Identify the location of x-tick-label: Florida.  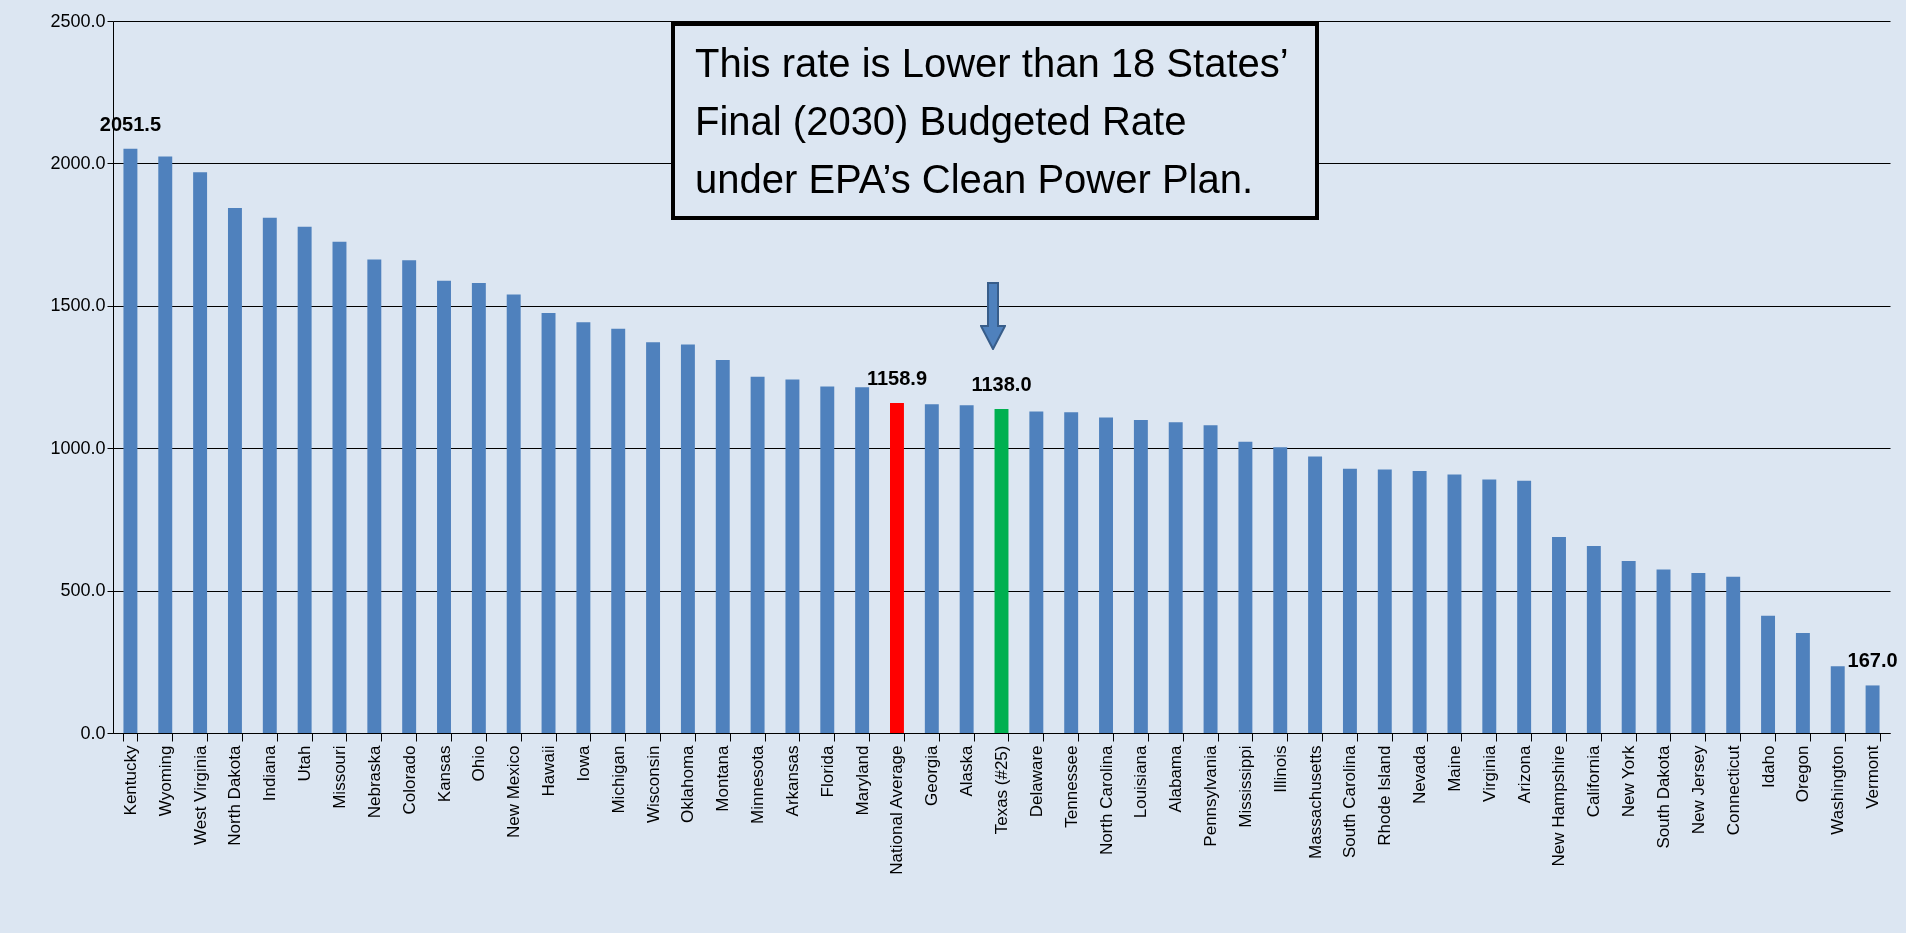
(827, 771).